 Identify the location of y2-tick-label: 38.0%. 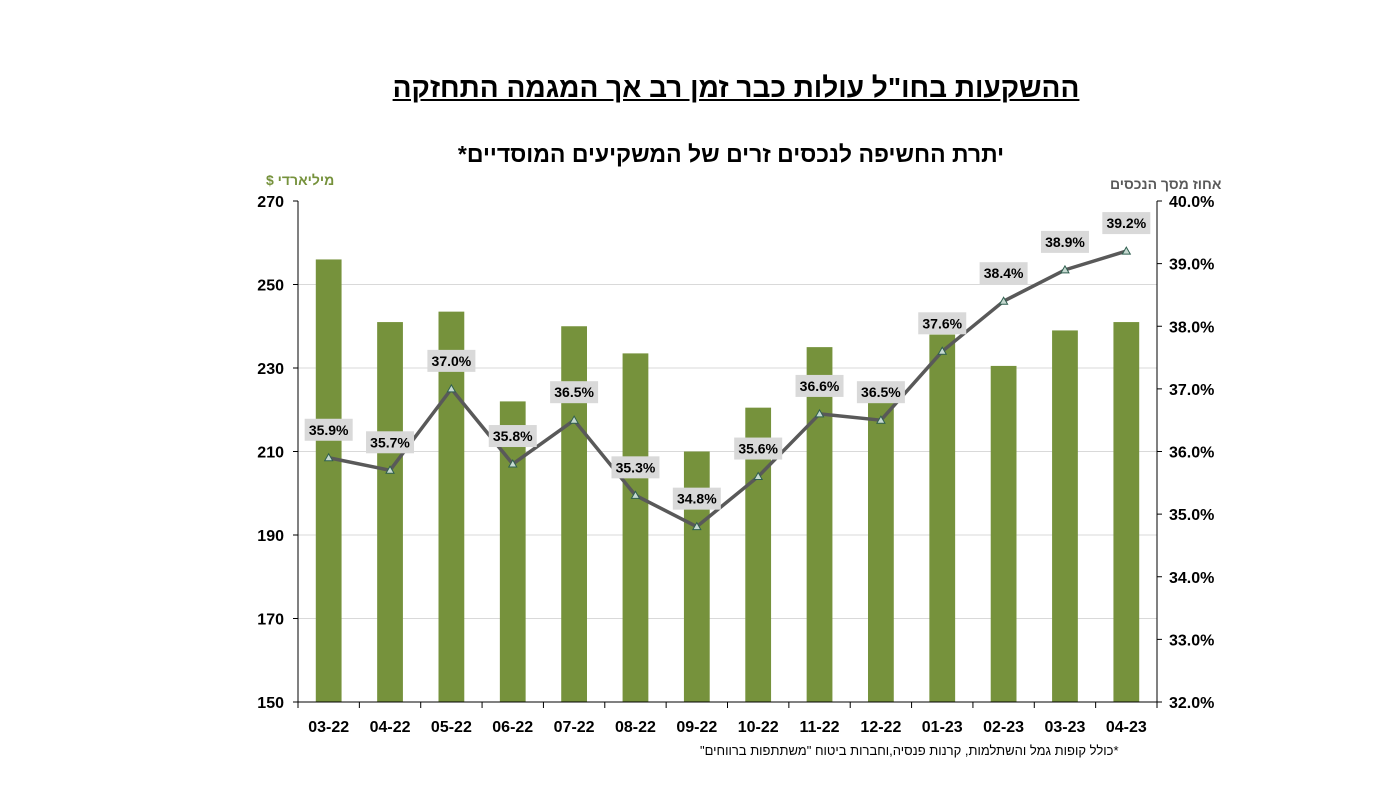
(1191, 327).